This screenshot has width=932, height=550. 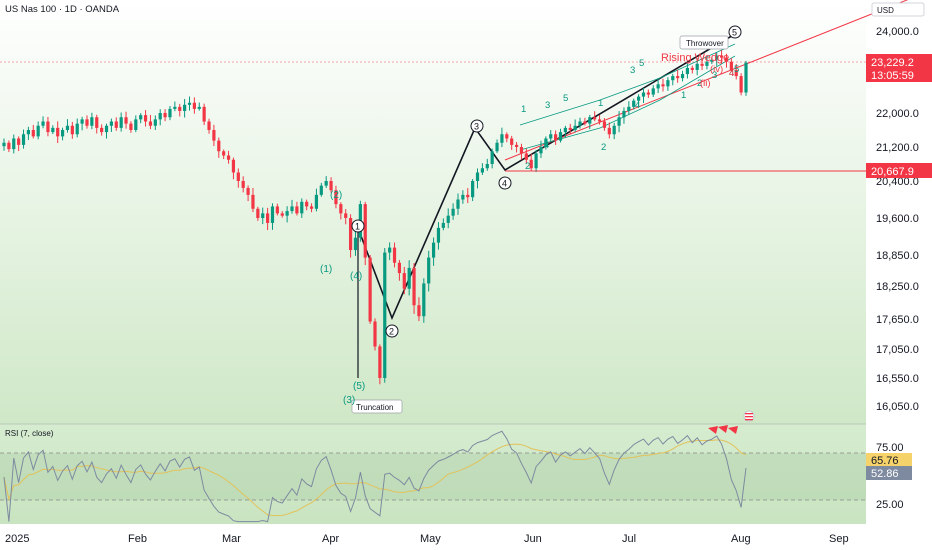 What do you see at coordinates (391, 332) in the screenshot?
I see `wave-circle-label: 2` at bounding box center [391, 332].